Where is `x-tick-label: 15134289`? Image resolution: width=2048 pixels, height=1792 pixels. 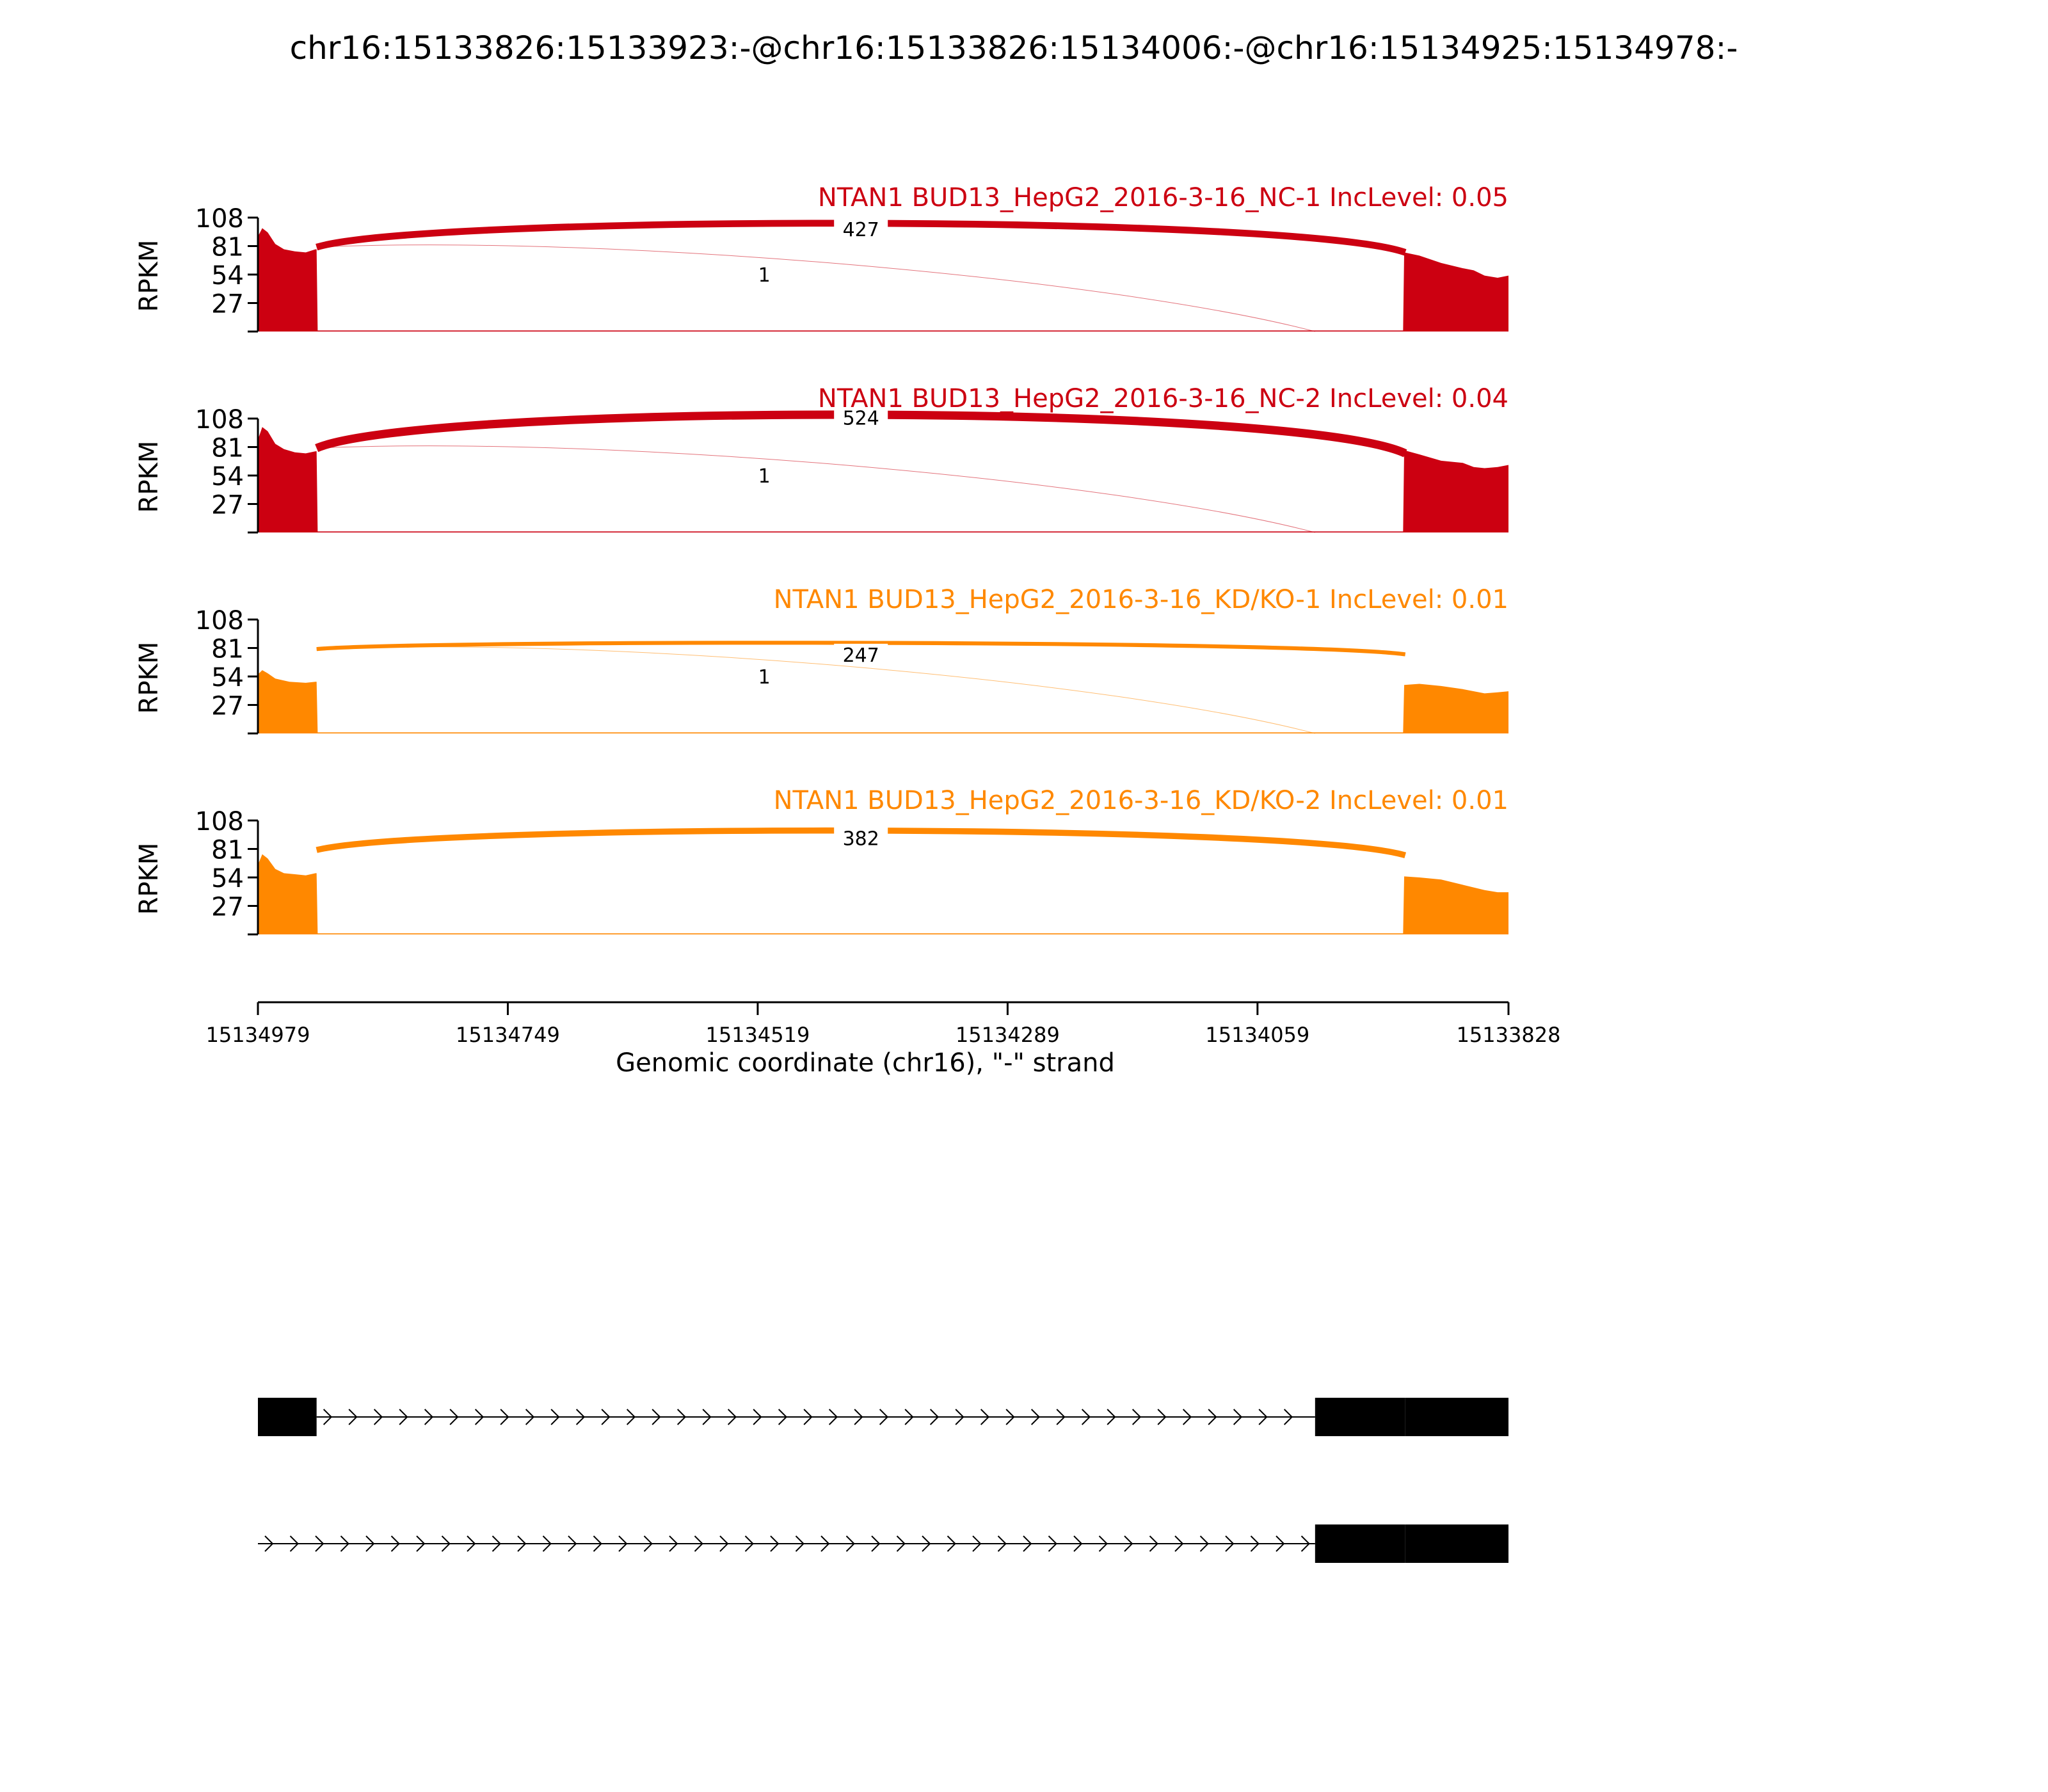 x-tick-label: 15134289 is located at coordinates (1008, 1035).